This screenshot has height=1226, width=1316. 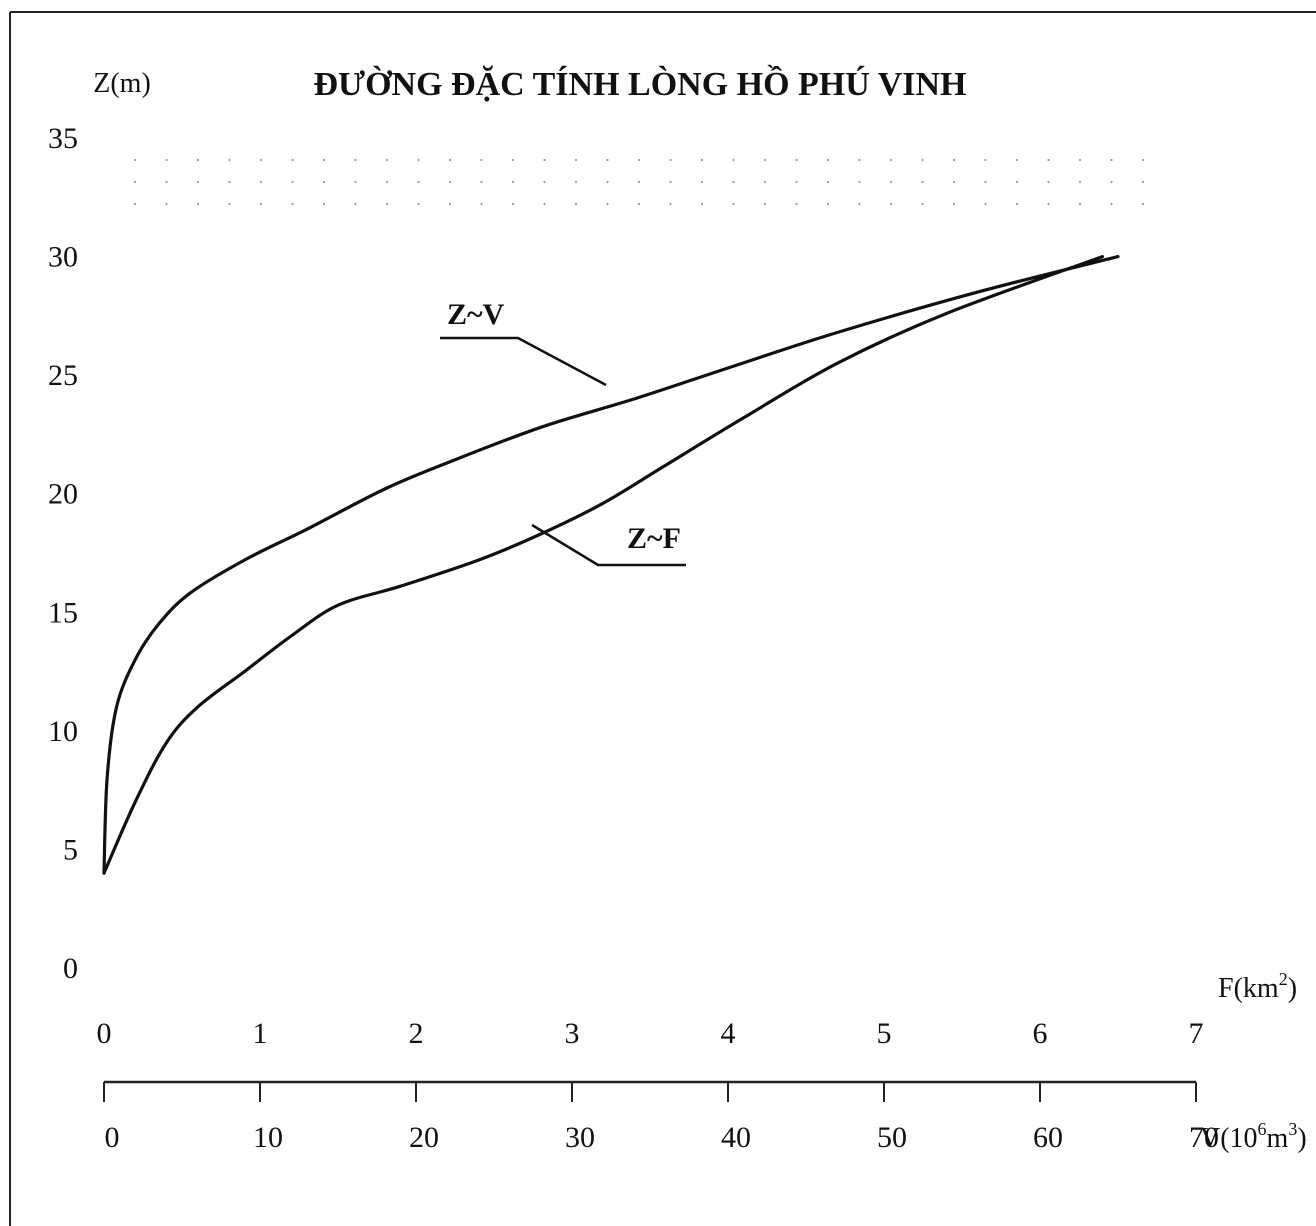 What do you see at coordinates (661, 1117) in the screenshot?
I see `v-axis: 0 10 20 30 40 50 60 70` at bounding box center [661, 1117].